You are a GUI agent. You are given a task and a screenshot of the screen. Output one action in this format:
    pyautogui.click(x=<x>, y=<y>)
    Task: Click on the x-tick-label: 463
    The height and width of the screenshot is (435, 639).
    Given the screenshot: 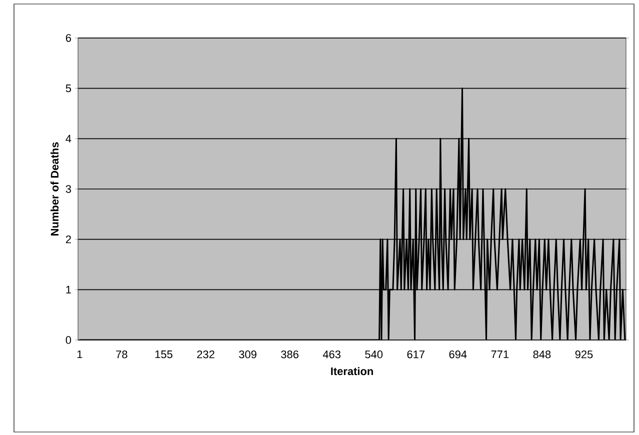 What is the action you would take?
    pyautogui.click(x=331, y=354)
    